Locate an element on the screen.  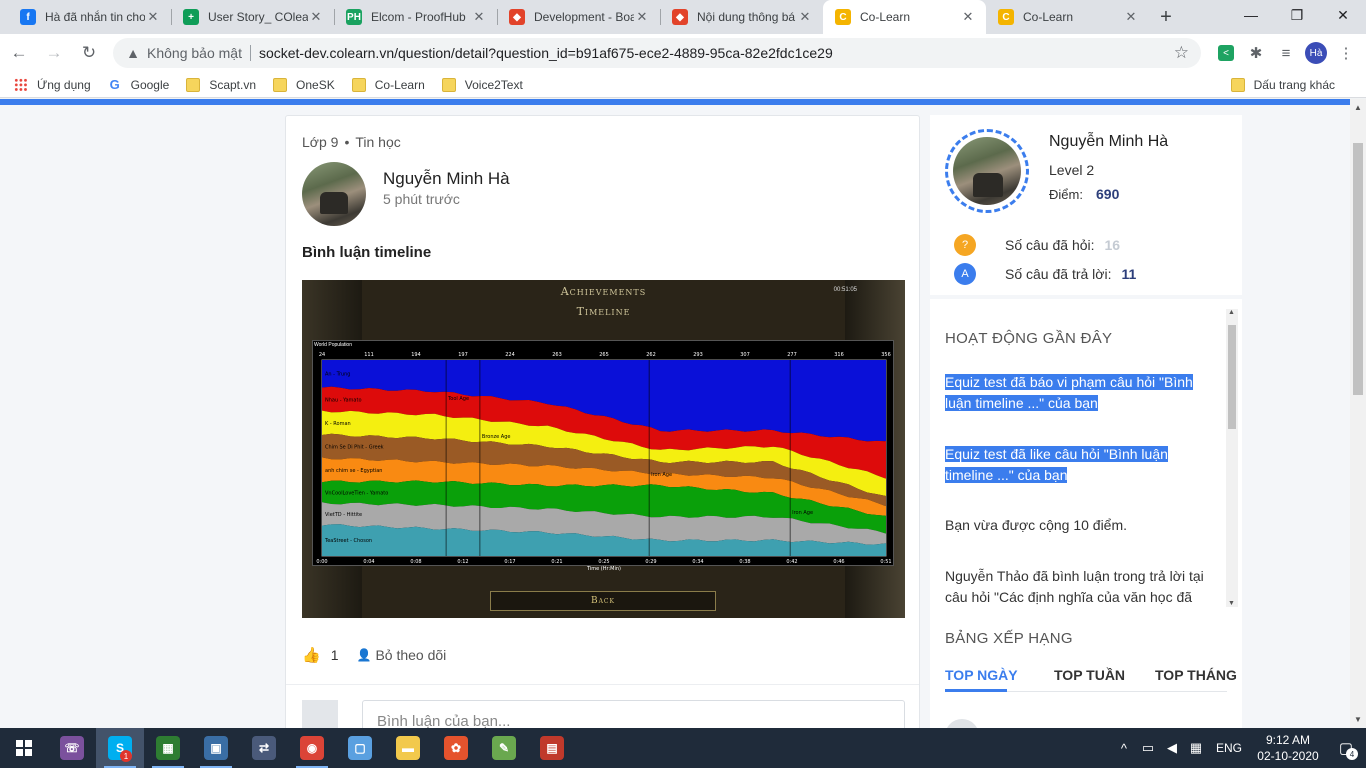
grade-label: Lớp 9 is located at coordinates (320, 142).